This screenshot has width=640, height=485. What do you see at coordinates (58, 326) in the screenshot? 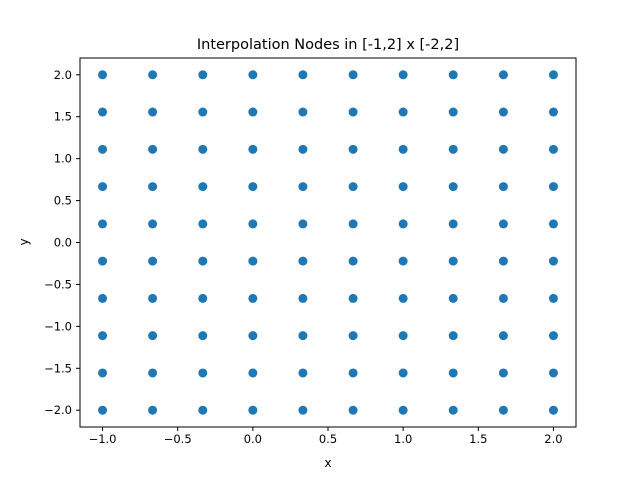
I see `y-tick-label: −1.0` at bounding box center [58, 326].